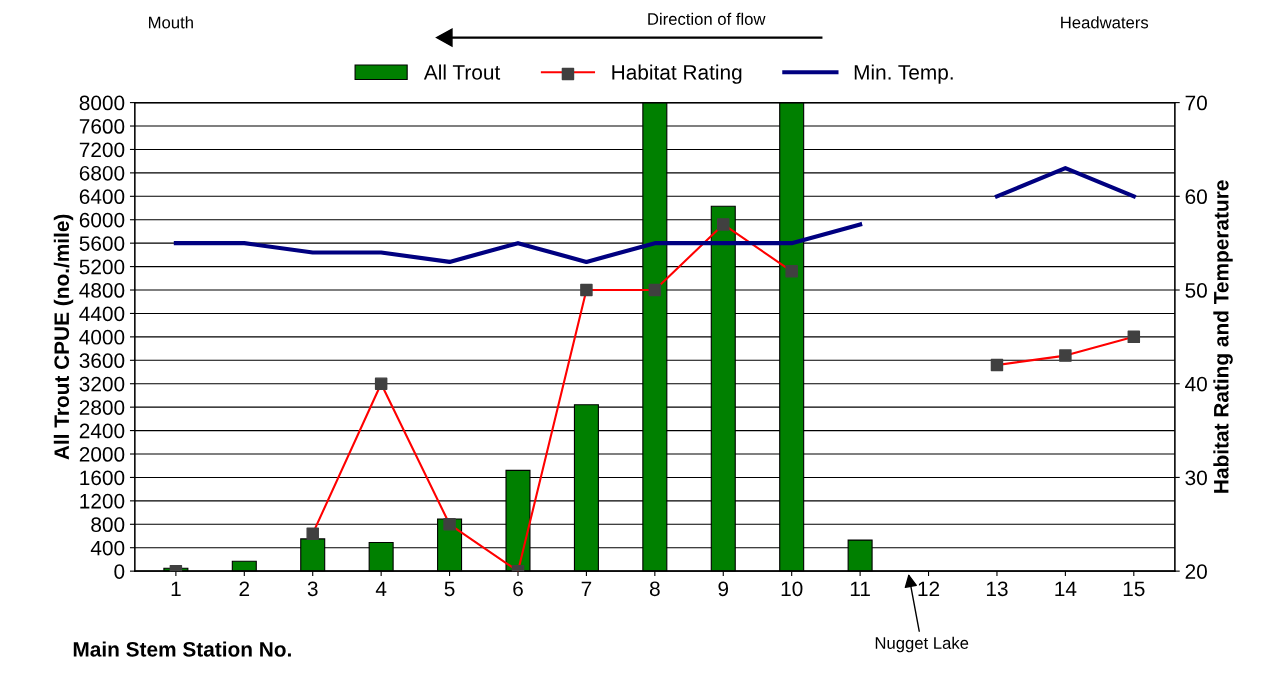 This screenshot has height=684, width=1284. I want to click on x-tick-label: 13, so click(997, 589).